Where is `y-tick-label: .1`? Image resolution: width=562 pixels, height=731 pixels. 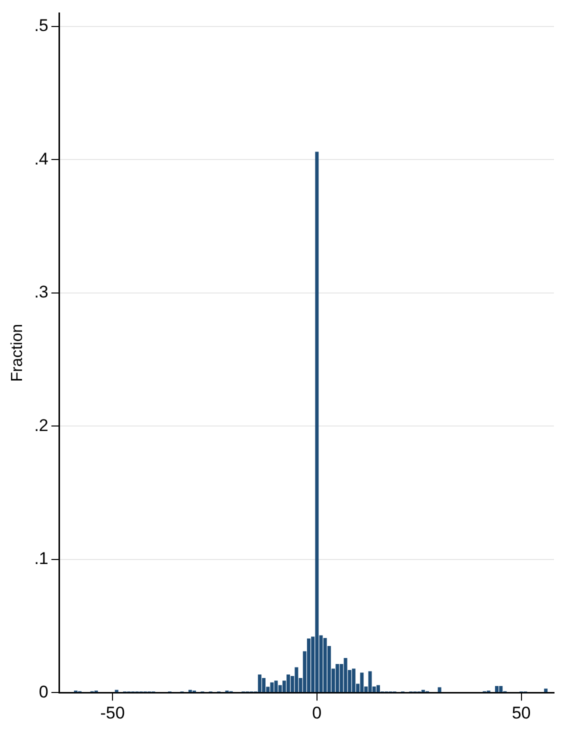 y-tick-label: .1 is located at coordinates (41, 558).